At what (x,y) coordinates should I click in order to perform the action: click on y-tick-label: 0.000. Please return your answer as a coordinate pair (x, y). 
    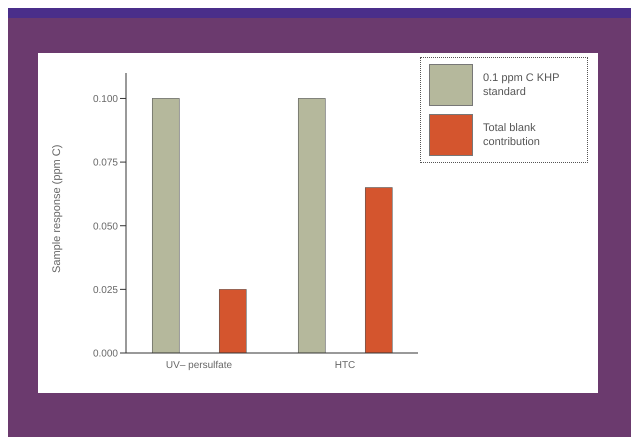
    Looking at the image, I should click on (105, 354).